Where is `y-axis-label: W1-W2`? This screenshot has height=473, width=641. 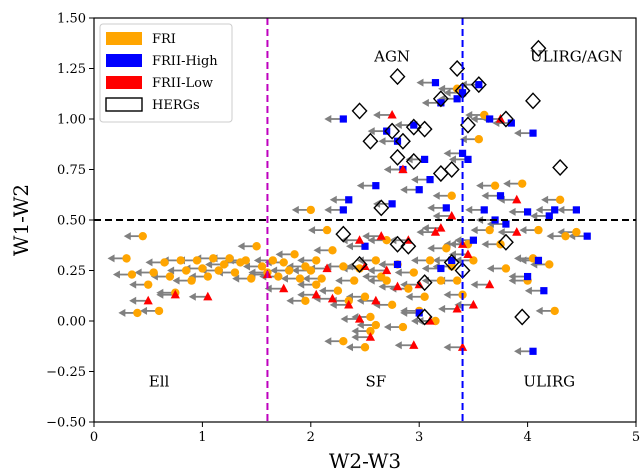
y-axis-label: W1-W2 is located at coordinates (21, 220).